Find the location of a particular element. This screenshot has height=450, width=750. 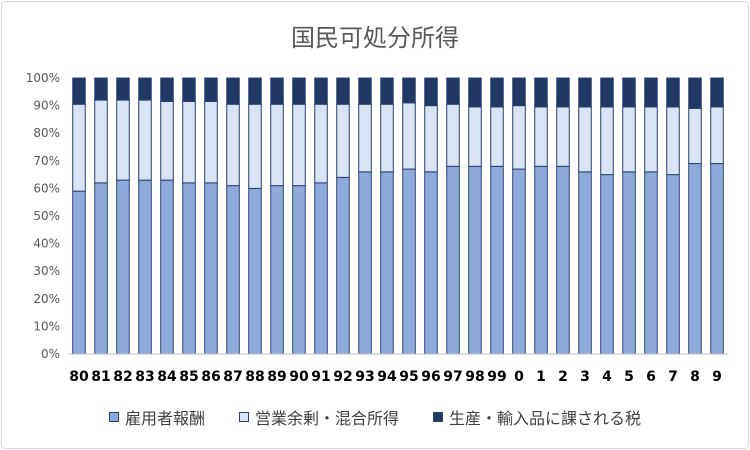

x-tick-label: 92 is located at coordinates (342, 377).